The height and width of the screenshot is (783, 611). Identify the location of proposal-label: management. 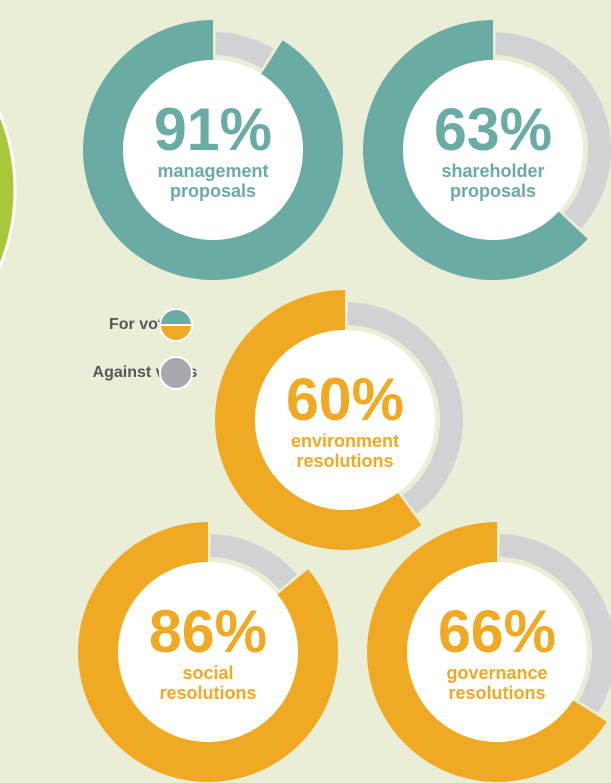
(212, 171).